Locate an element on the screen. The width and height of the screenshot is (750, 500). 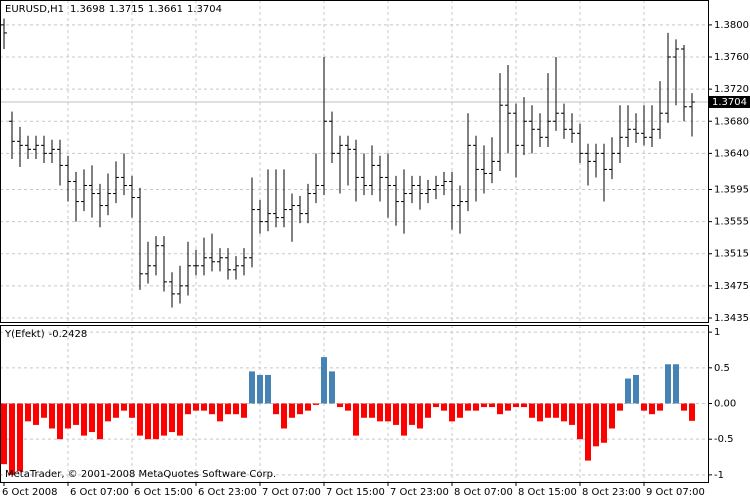
y-tick-label: 1.3555 is located at coordinates (731, 222).